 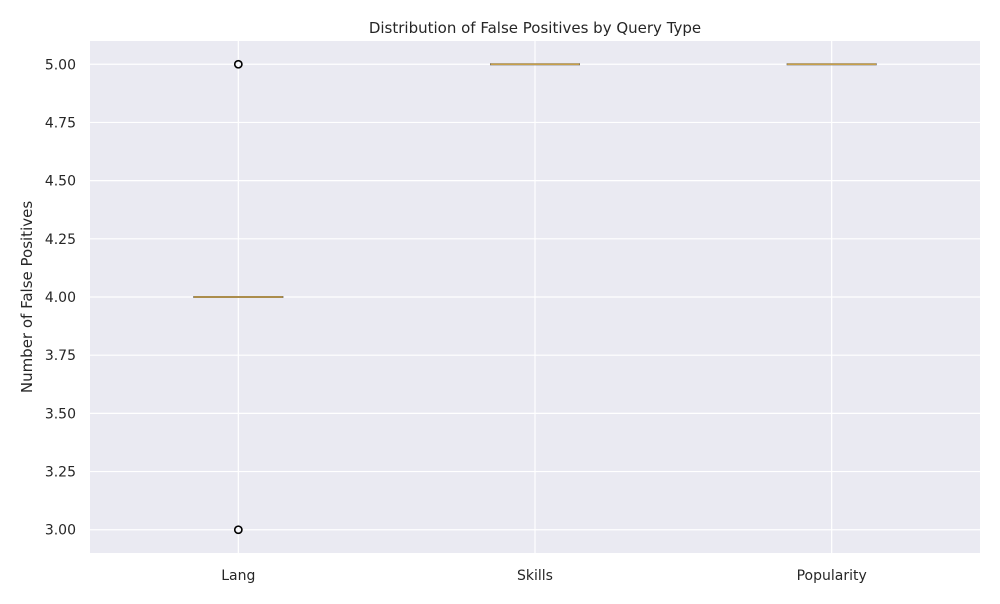 I want to click on y-tick-label: 5.00, so click(x=60, y=65).